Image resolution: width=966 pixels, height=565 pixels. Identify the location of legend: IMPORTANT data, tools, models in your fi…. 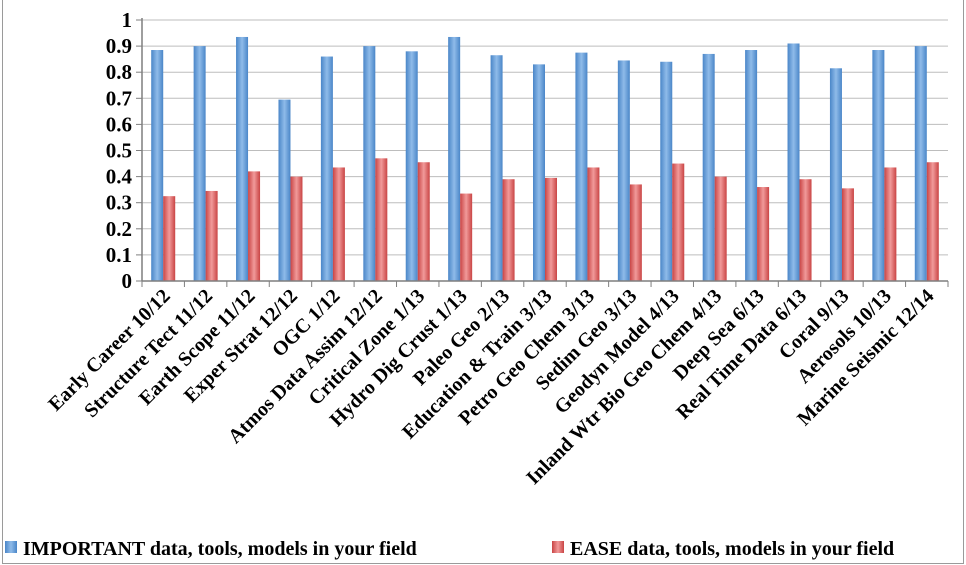
(449, 549).